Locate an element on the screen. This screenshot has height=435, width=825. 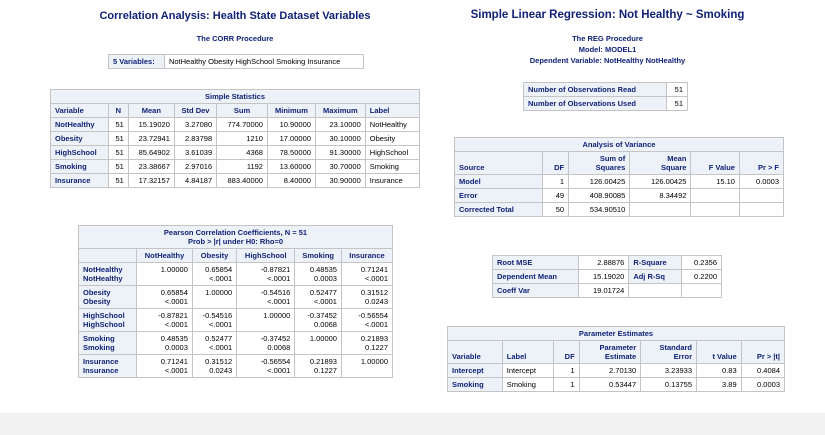
column-header: Standard Error is located at coordinates (669, 352).